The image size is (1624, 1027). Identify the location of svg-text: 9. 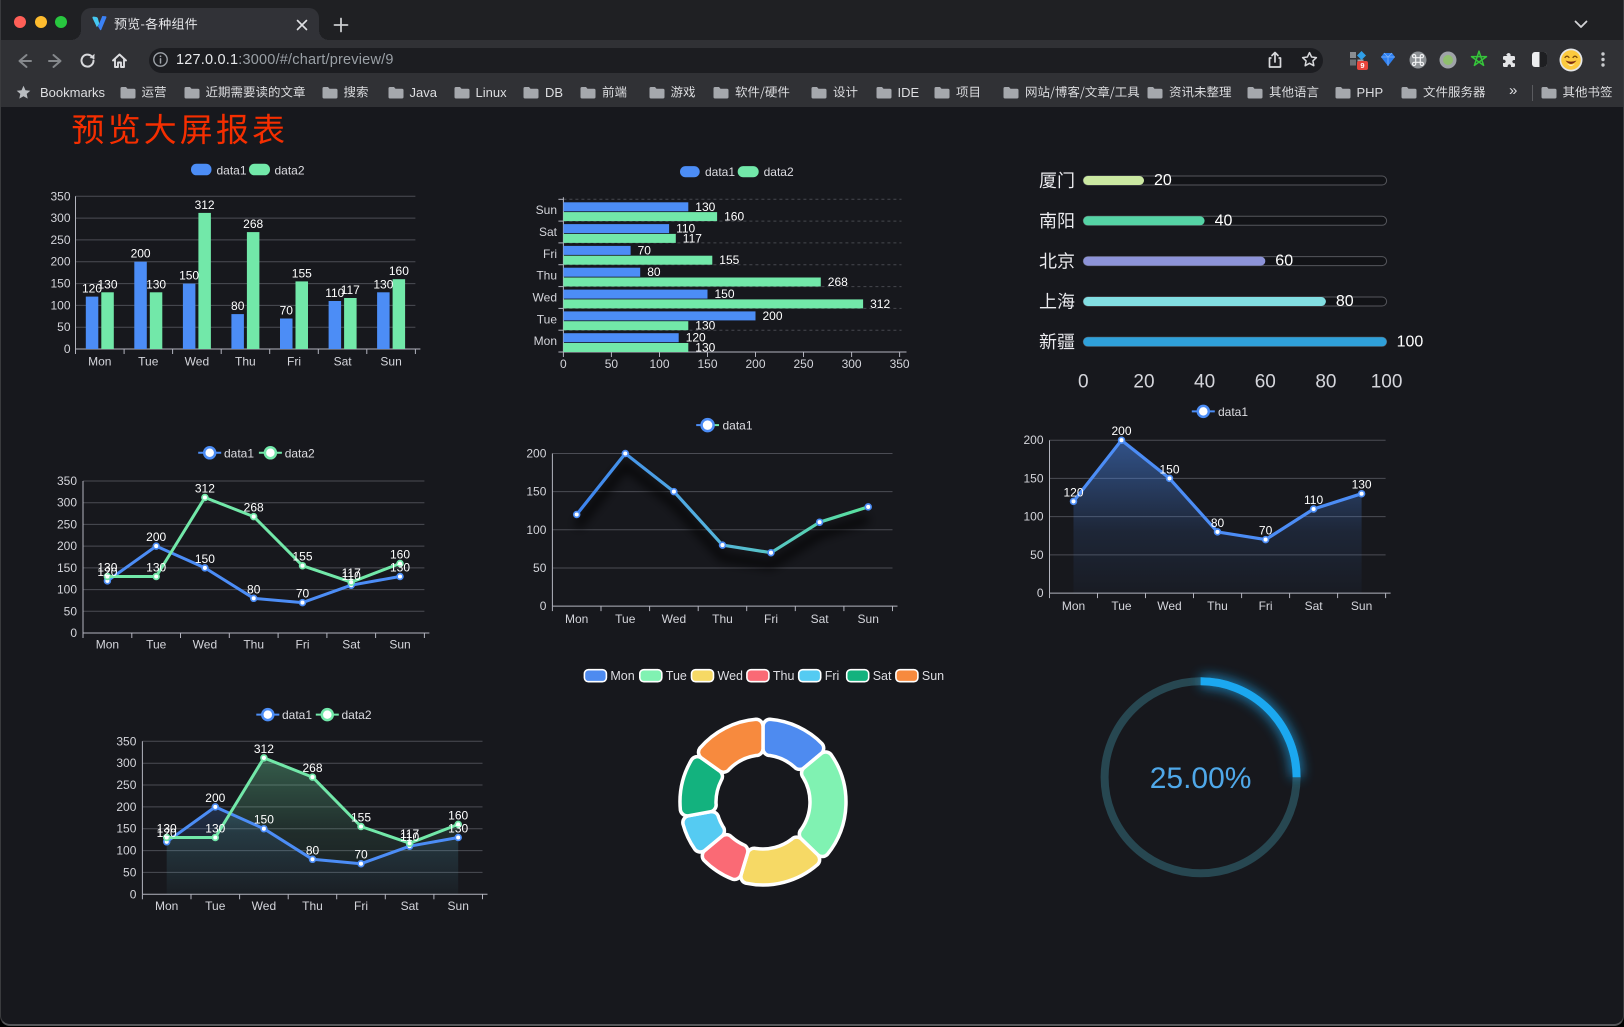
(1362, 65).